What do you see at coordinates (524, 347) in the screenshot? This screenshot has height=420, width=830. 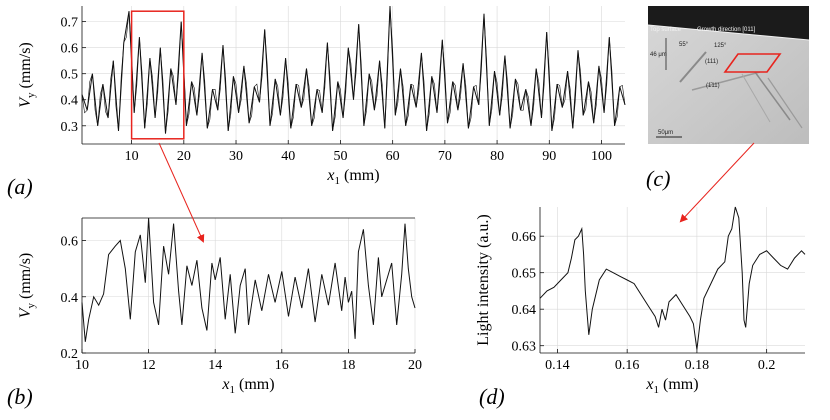 I see `y-tick-label: 0.63` at bounding box center [524, 347].